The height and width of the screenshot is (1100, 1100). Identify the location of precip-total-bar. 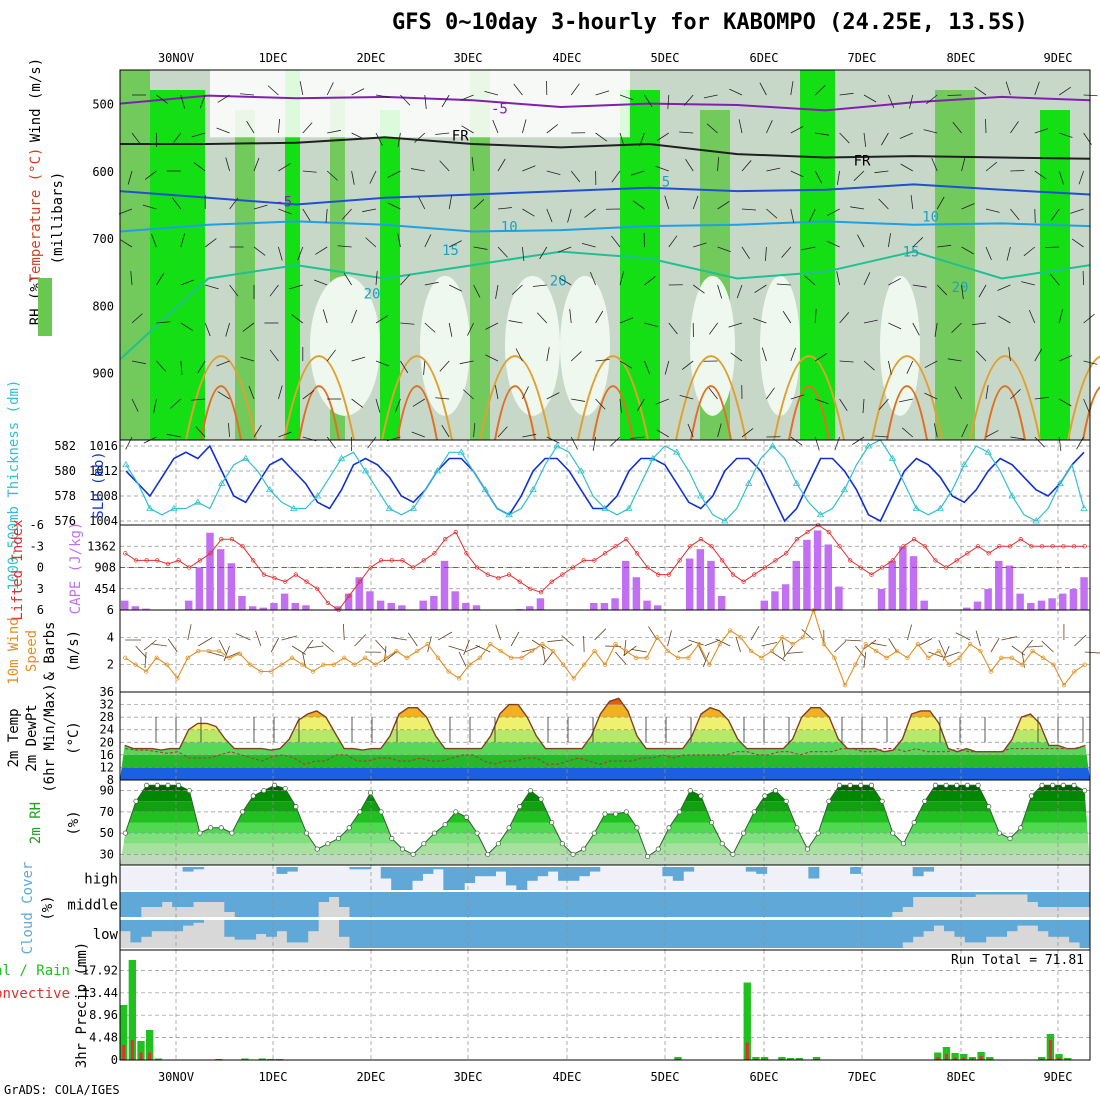
(764, 1058).